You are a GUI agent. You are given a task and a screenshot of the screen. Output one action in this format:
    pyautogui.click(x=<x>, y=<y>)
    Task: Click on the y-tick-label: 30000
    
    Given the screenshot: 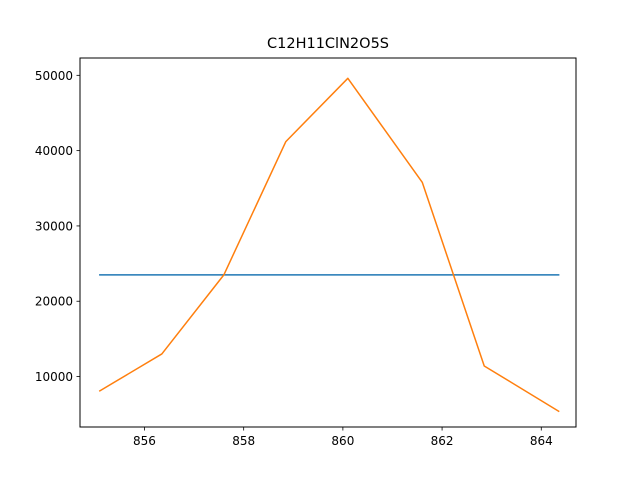 What is the action you would take?
    pyautogui.click(x=54, y=226)
    